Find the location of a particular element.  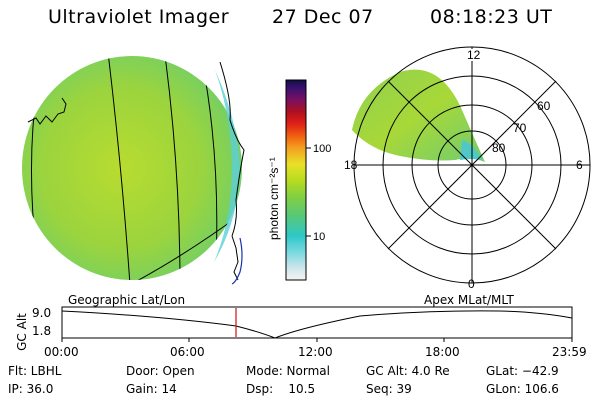

info-seq: Seq: 39 is located at coordinates (389, 389).